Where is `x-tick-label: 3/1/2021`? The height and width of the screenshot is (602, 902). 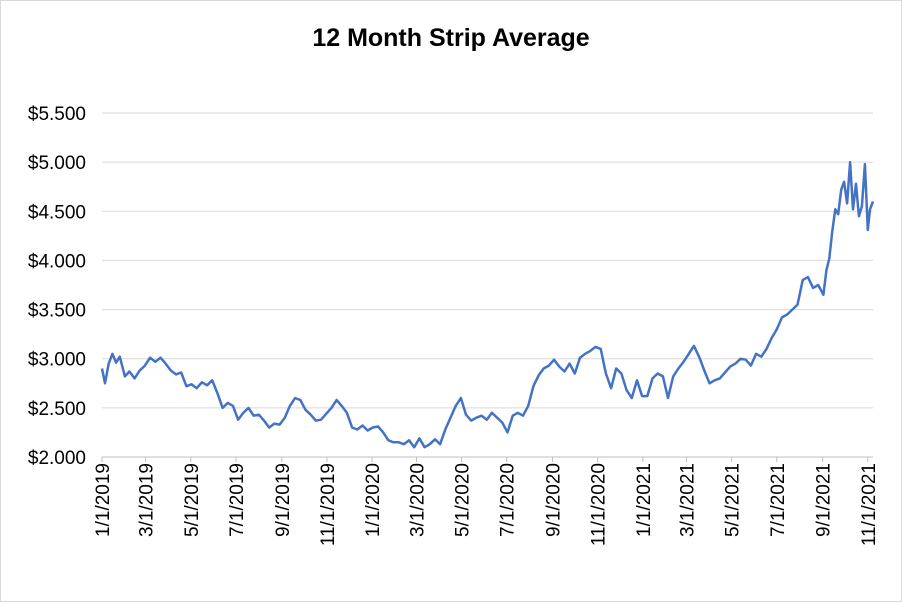 x-tick-label: 3/1/2021 is located at coordinates (688, 500).